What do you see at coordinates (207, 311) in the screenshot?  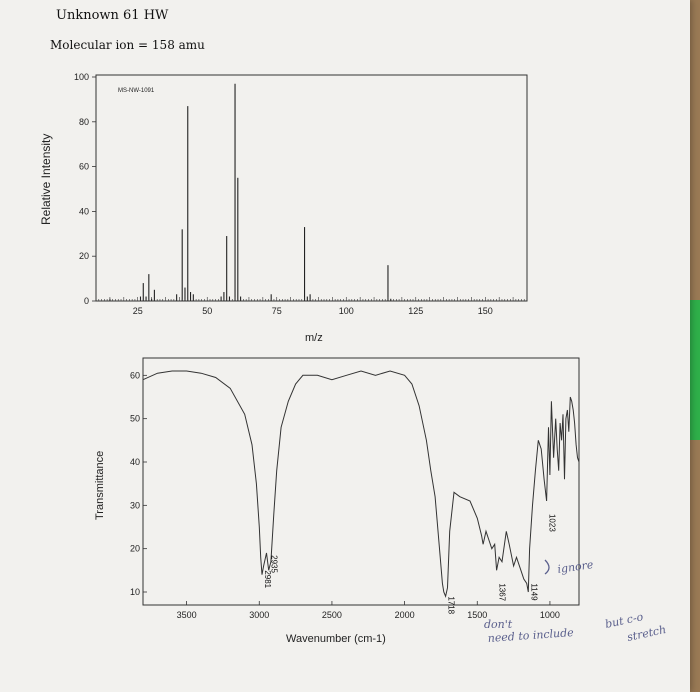 I see `ms-x-tick-label: 50` at bounding box center [207, 311].